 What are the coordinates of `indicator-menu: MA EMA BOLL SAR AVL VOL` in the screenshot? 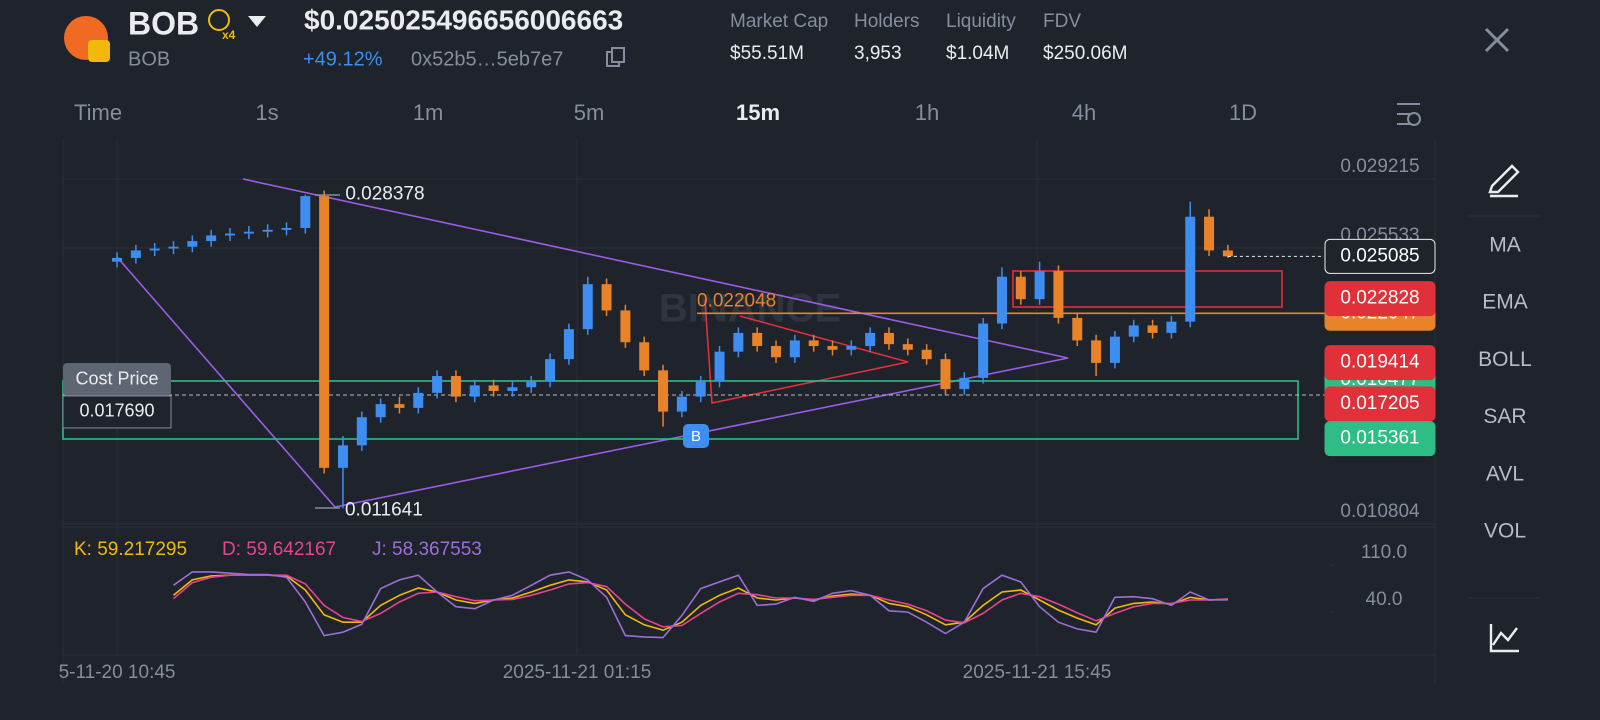 It's located at (1505, 388).